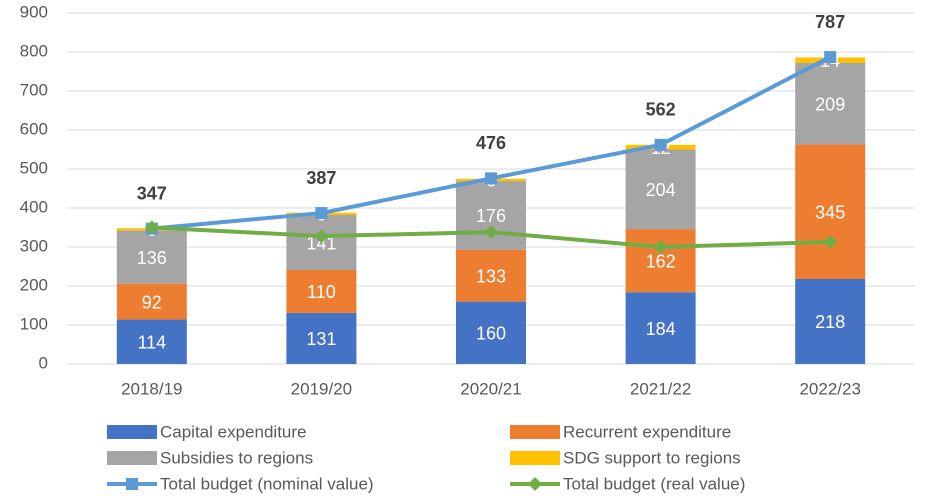 This screenshot has height=498, width=935. What do you see at coordinates (34, 167) in the screenshot?
I see `y-tick-label: 500` at bounding box center [34, 167].